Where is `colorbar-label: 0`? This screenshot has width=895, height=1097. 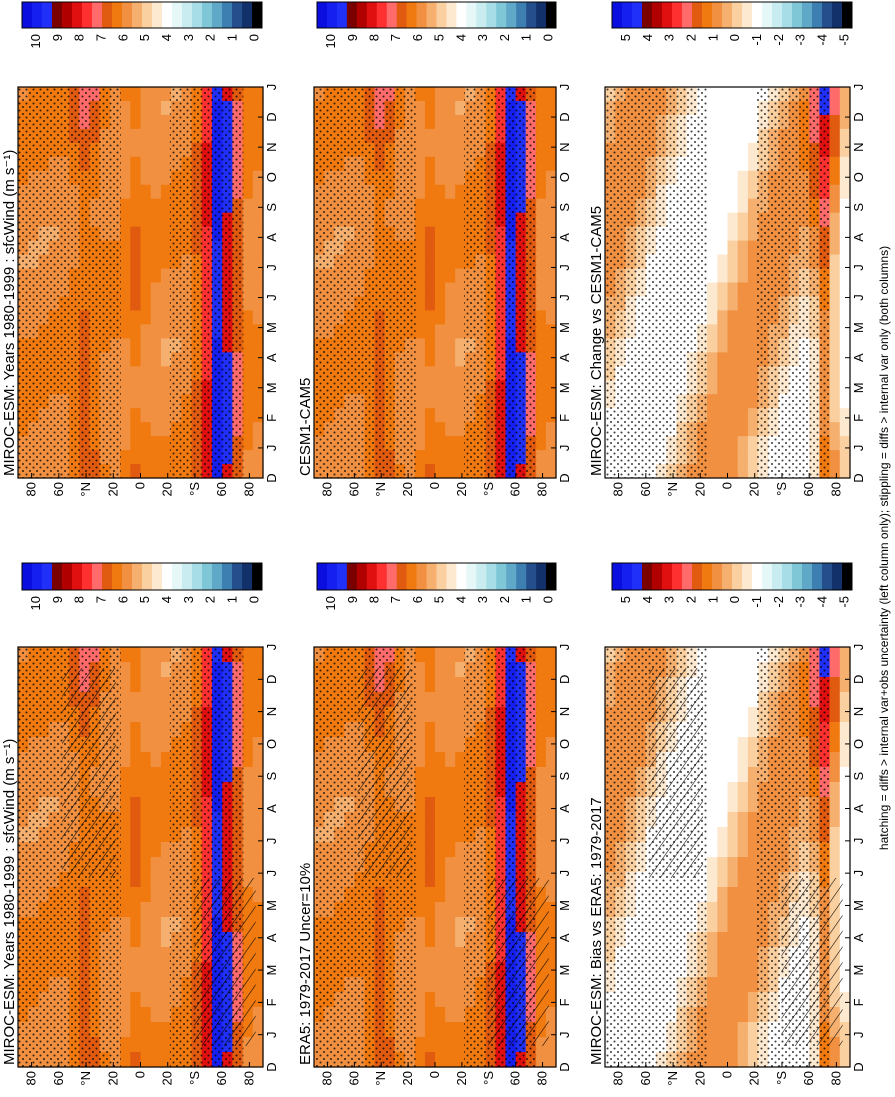 colorbar-label: 0 is located at coordinates (734, 37).